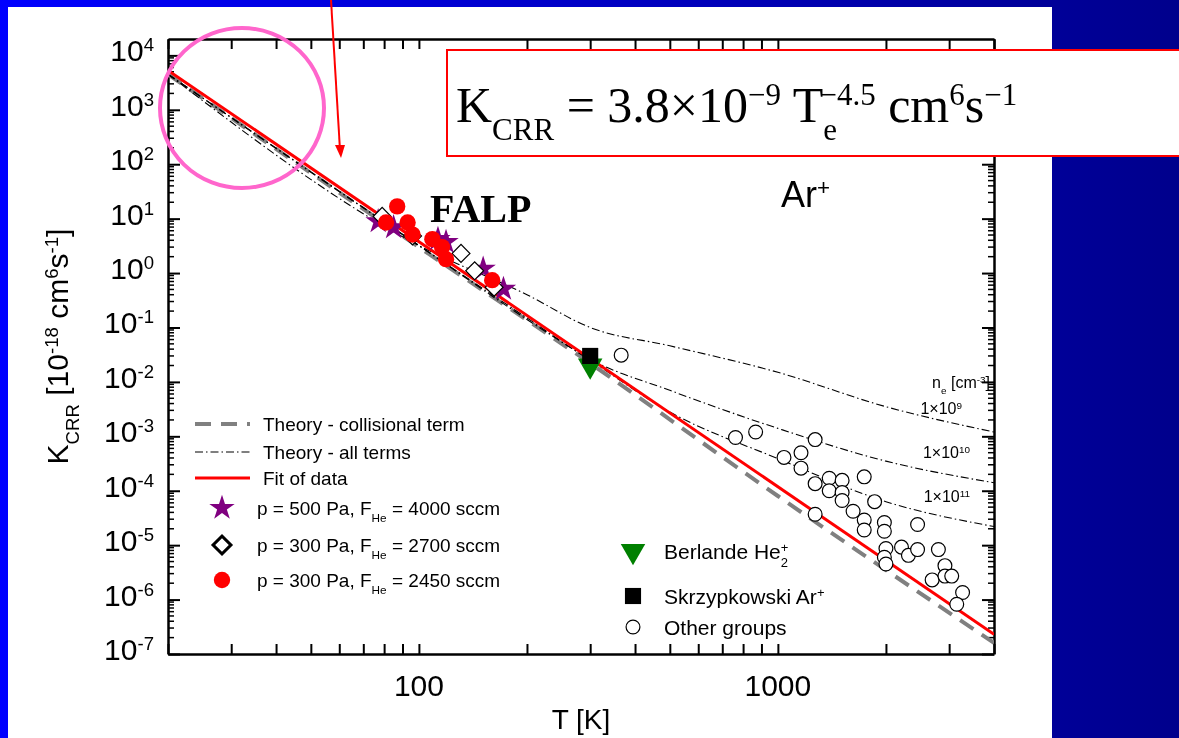 The height and width of the screenshot is (738, 1179). Describe the element at coordinates (581, 719) in the screenshot. I see `x-axis-title: T [K]` at that location.